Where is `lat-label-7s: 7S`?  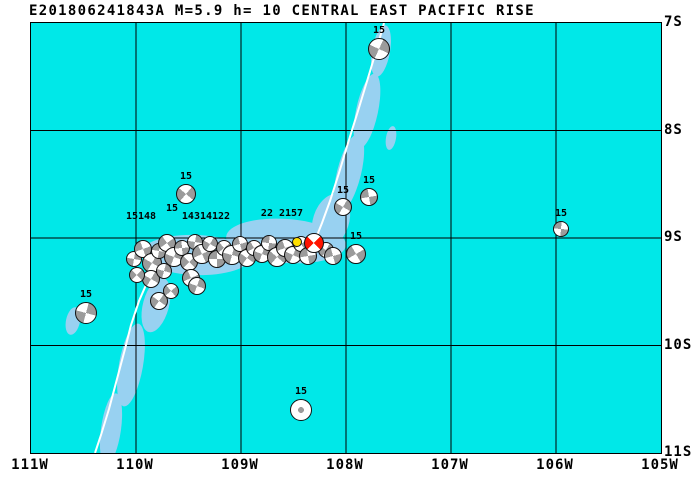
lat-label-7s: 7S is located at coordinates (673, 22).